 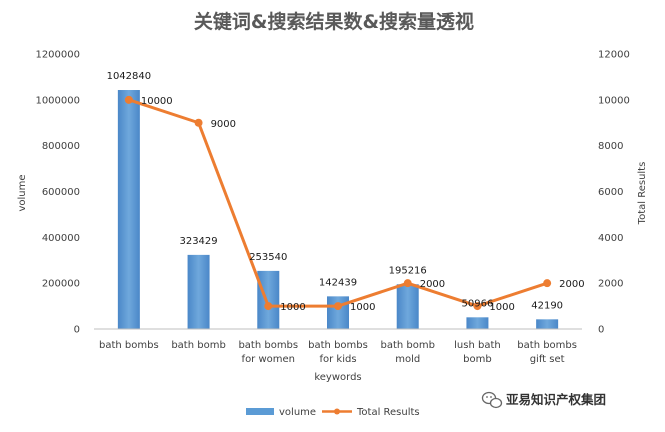 What do you see at coordinates (408, 270) in the screenshot?
I see `volume-data-label: 195216` at bounding box center [408, 270].